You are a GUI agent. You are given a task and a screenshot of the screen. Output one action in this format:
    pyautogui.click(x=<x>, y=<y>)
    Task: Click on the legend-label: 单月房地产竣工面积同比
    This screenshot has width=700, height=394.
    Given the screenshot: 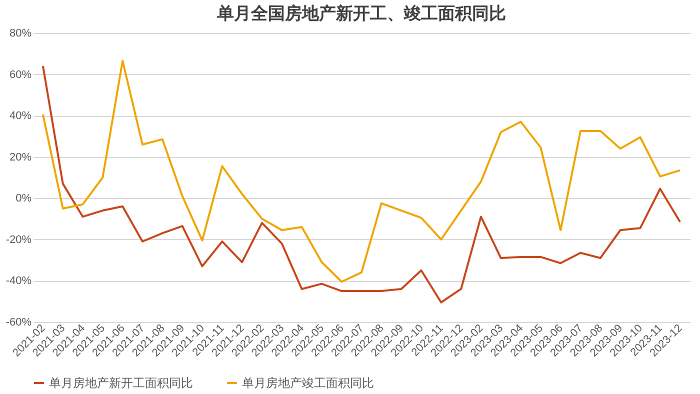 What is the action you would take?
    pyautogui.click(x=308, y=383)
    